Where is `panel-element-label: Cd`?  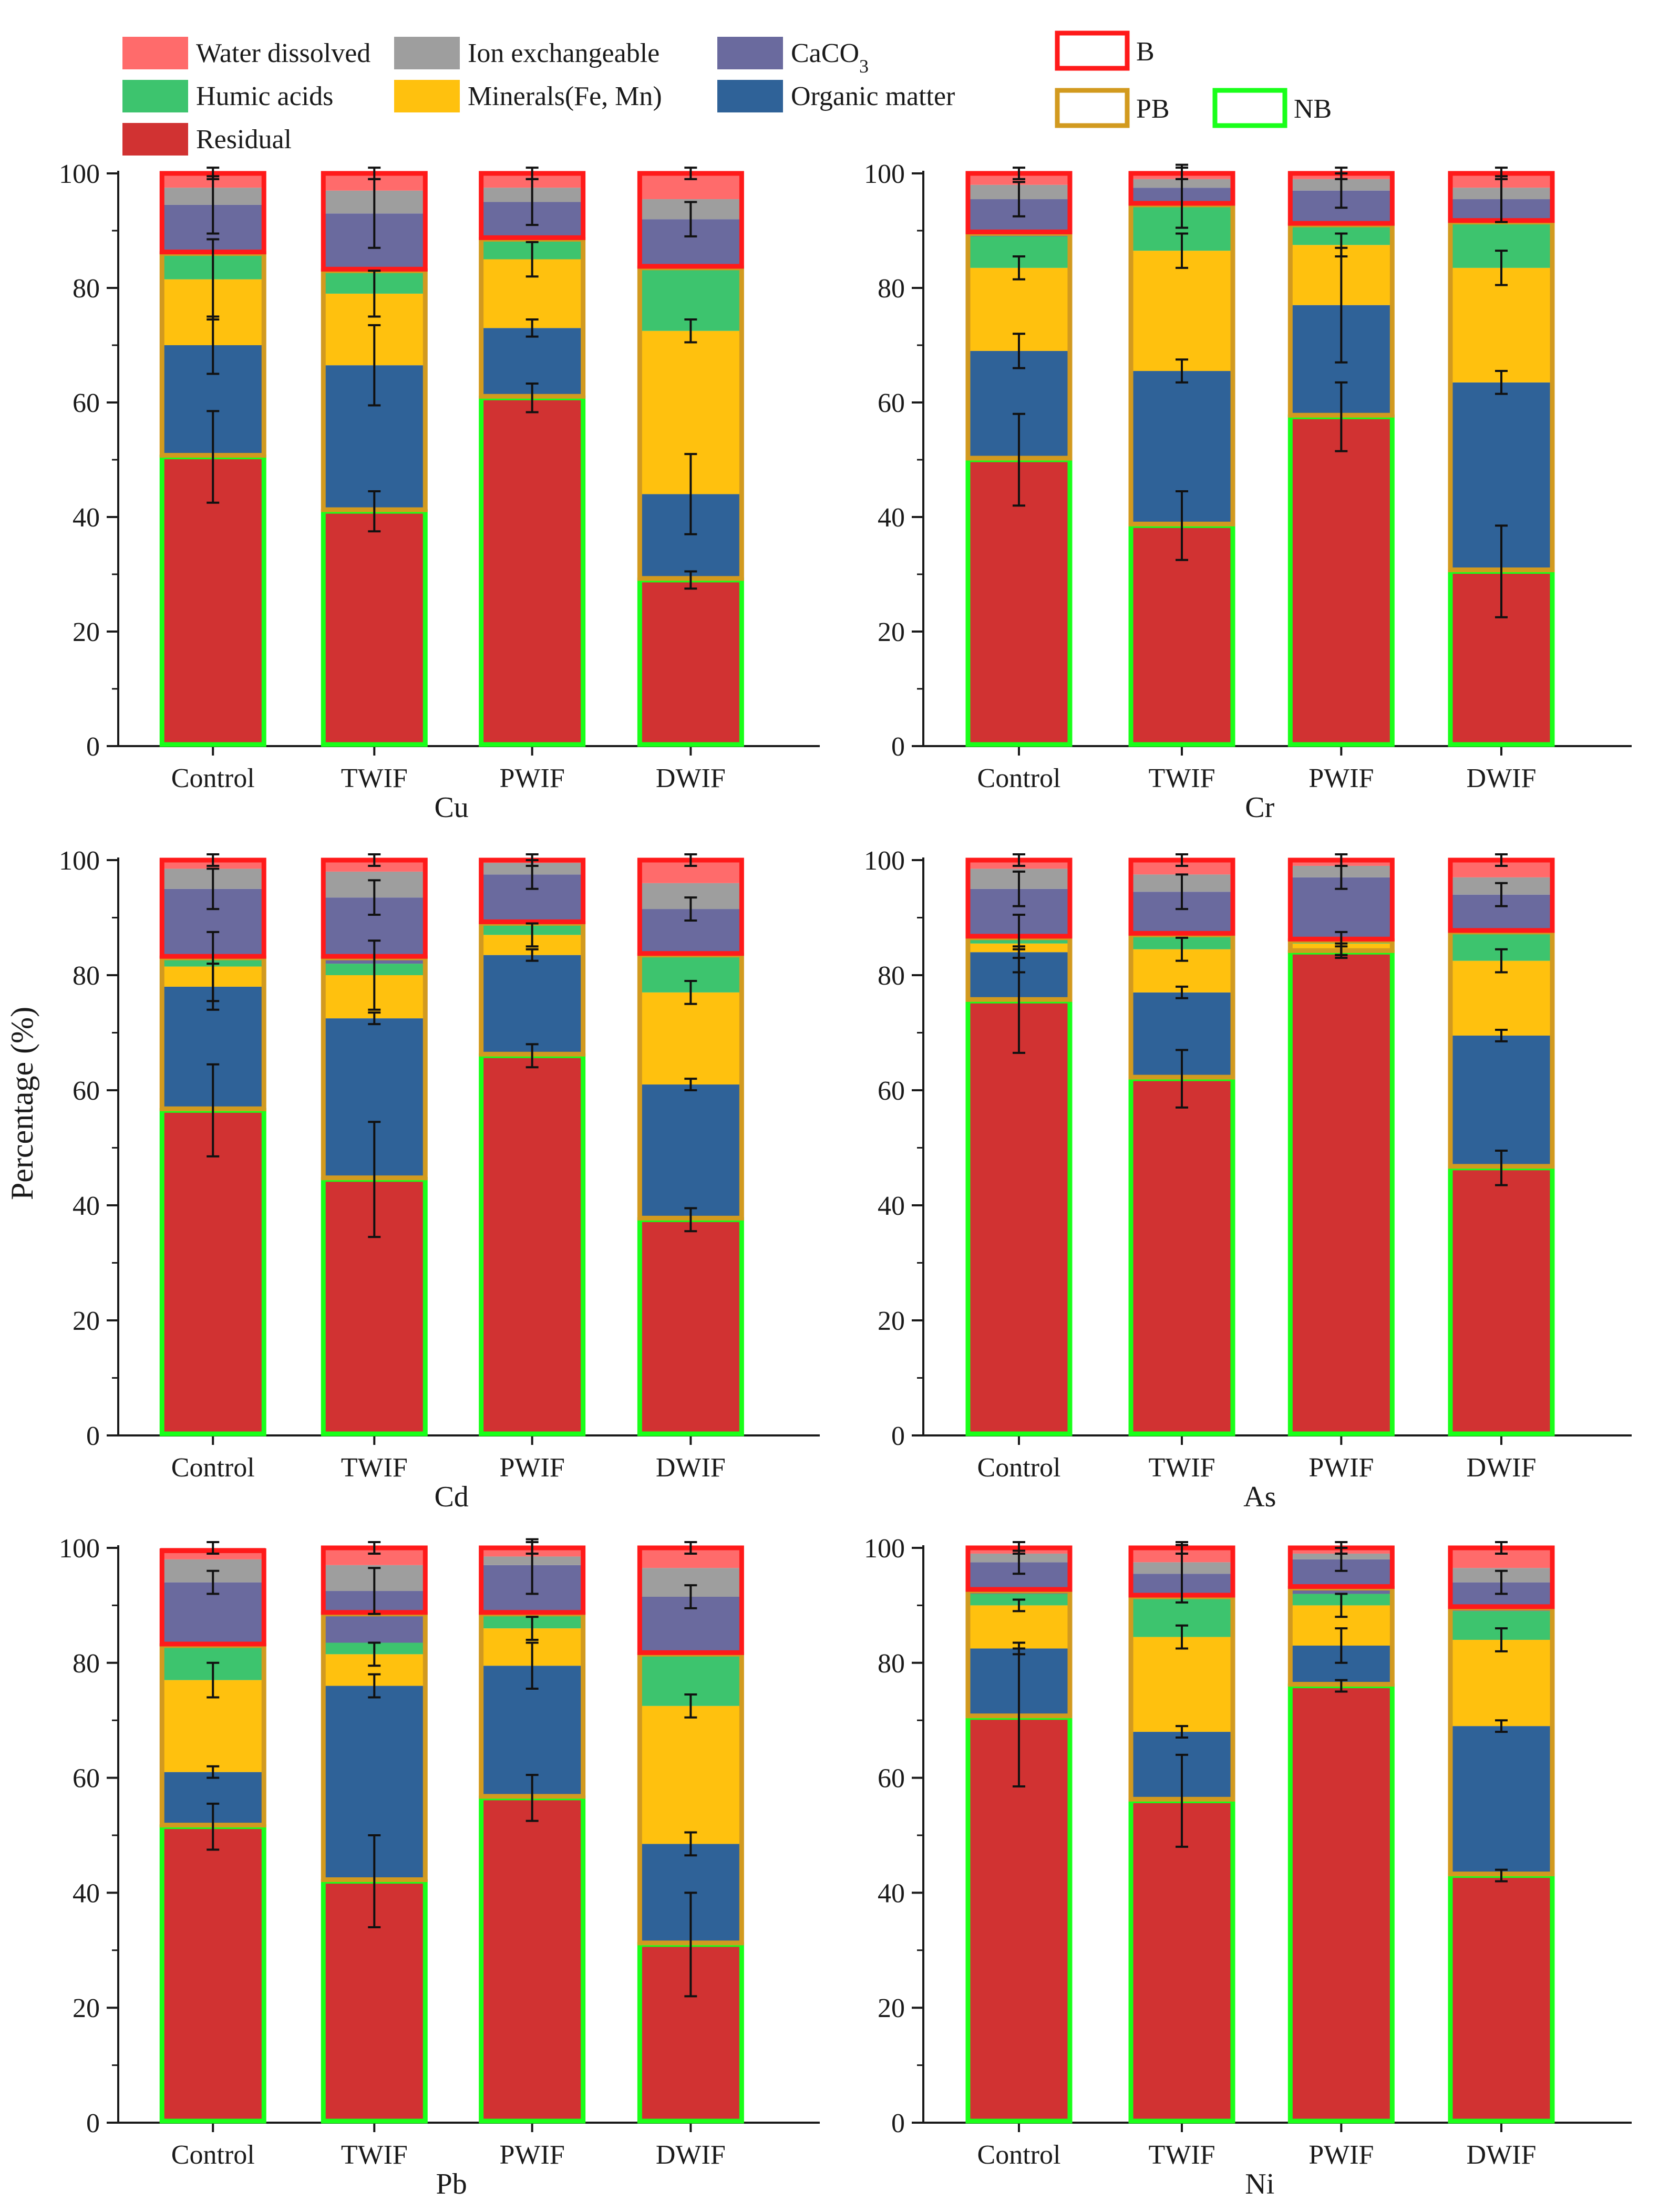
panel-element-label: Cd is located at coordinates (451, 1497).